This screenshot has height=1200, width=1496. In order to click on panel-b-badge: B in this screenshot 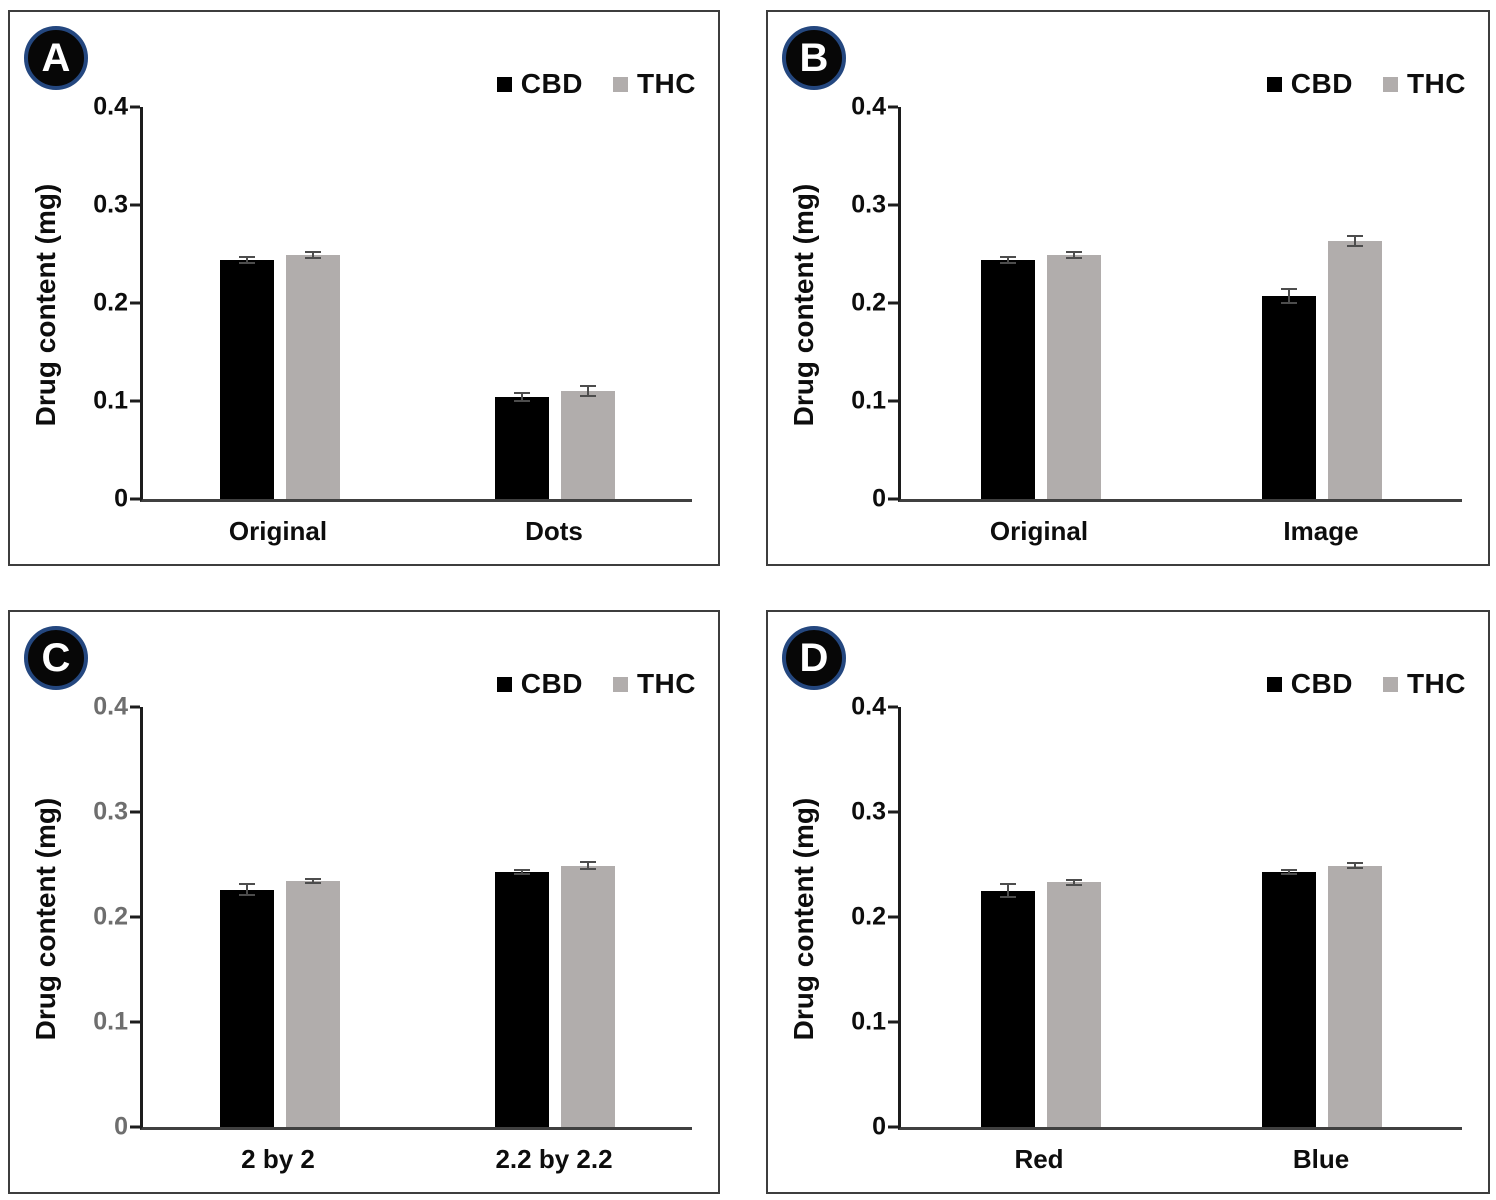, I will do `click(814, 58)`.